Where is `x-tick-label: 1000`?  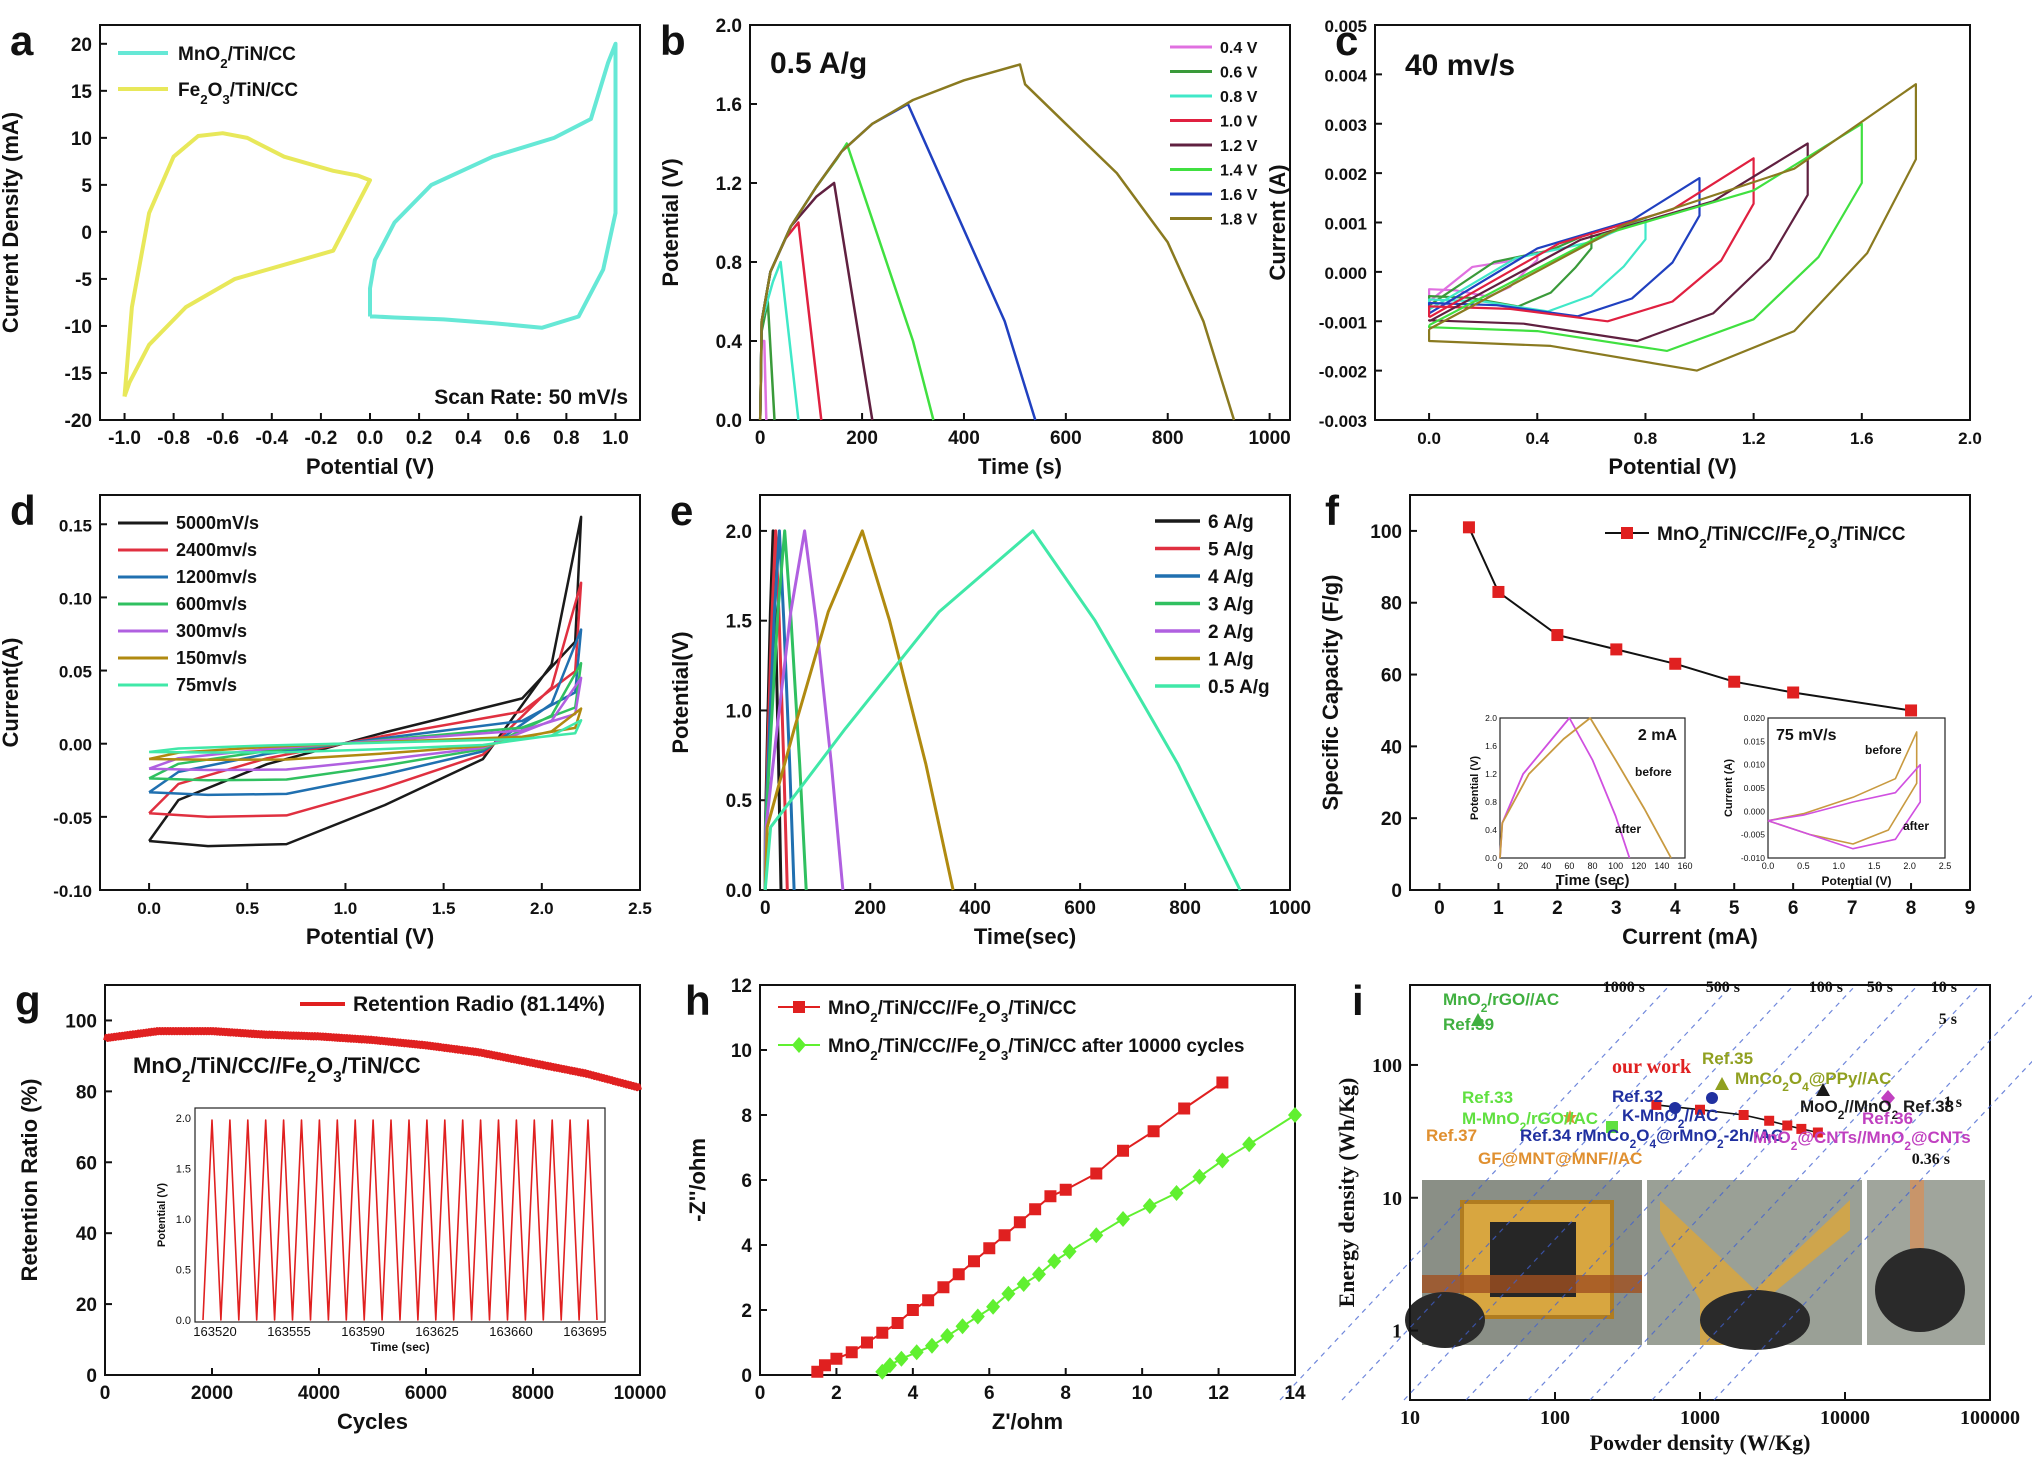 x-tick-label: 1000 is located at coordinates (1290, 908).